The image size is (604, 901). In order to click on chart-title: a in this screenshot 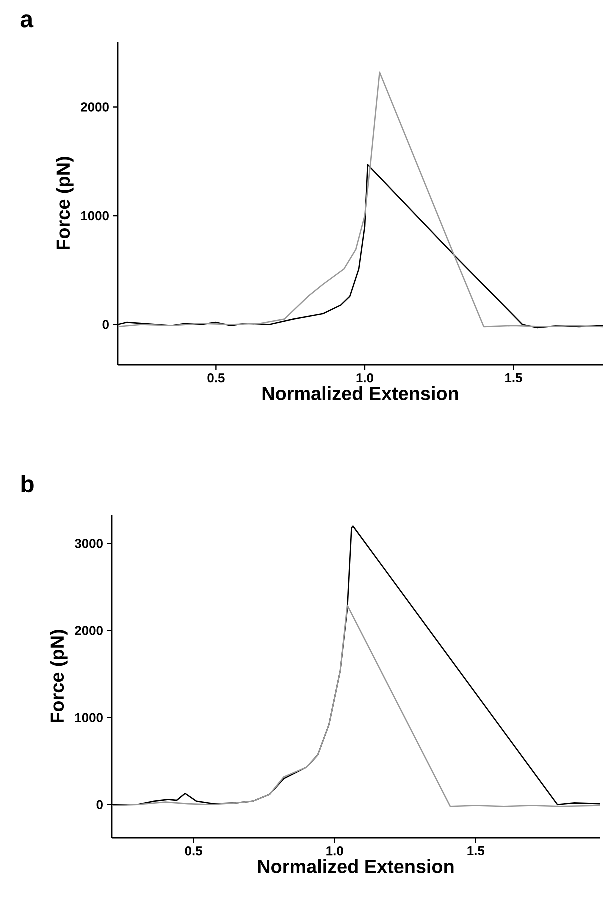, I will do `click(27, 21)`.